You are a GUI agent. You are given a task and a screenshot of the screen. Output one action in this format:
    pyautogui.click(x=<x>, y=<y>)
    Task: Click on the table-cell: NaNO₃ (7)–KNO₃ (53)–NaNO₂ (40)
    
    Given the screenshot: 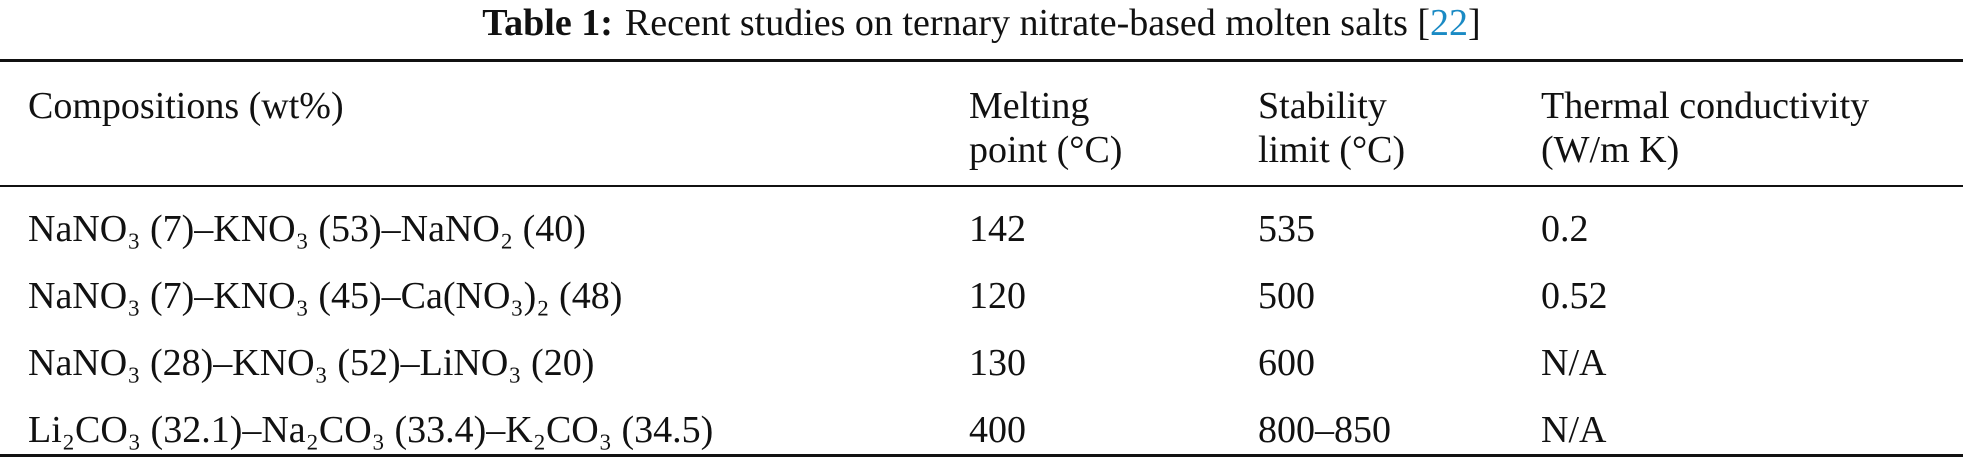 What is the action you would take?
    pyautogui.click(x=307, y=229)
    